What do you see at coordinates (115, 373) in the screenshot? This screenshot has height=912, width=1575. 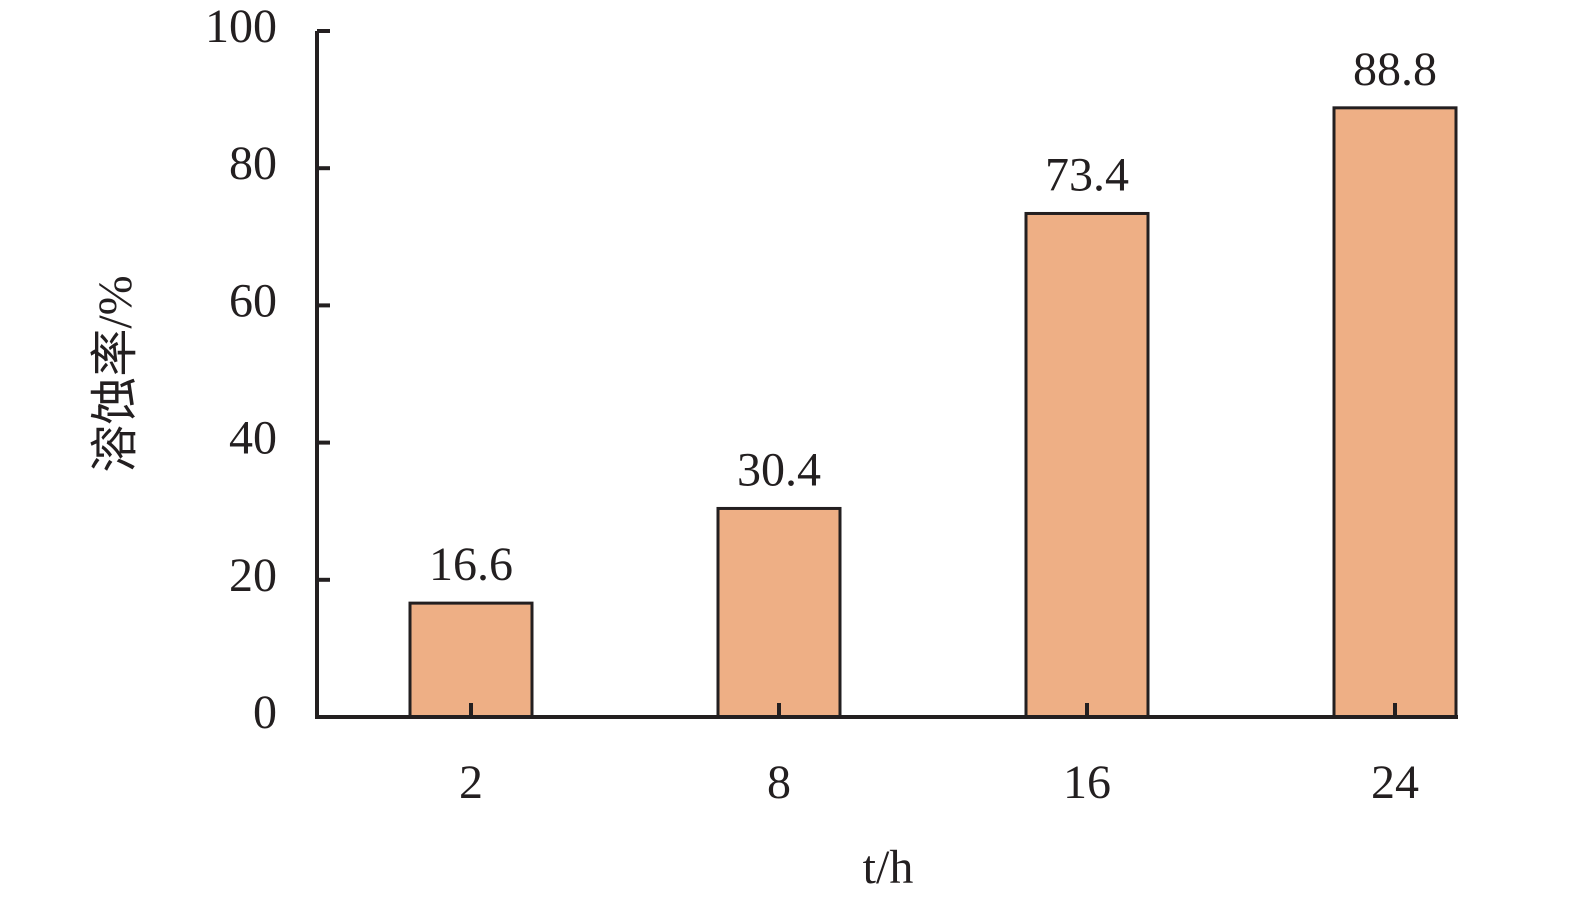 I see `y-axis-label: 溶蚀率/%` at bounding box center [115, 373].